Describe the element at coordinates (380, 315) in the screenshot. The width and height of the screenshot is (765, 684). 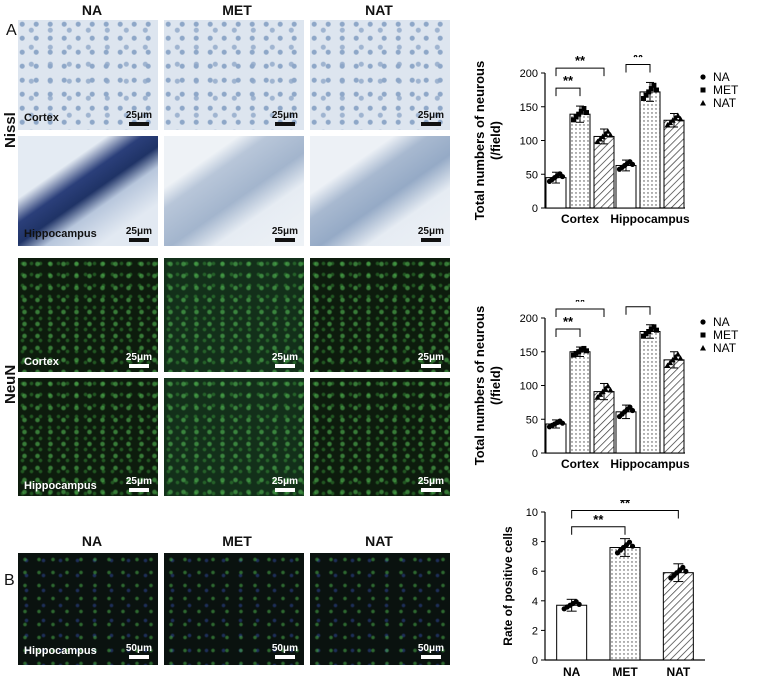
I see `micrograph-neun-cortex-nat: 25μm` at that location.